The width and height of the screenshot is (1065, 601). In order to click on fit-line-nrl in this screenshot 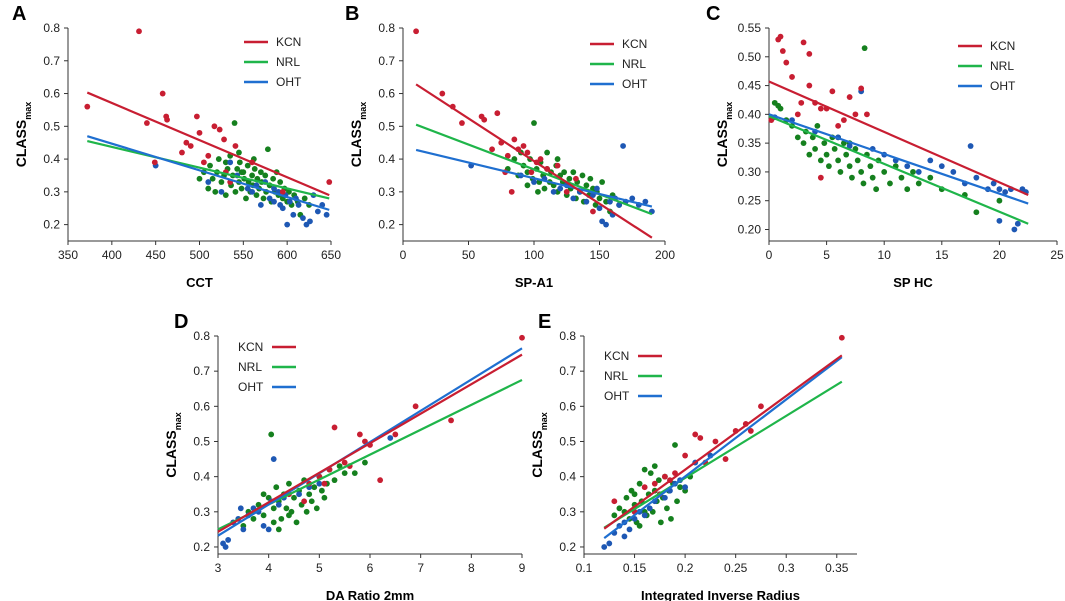, I will do `click(723, 454)`.